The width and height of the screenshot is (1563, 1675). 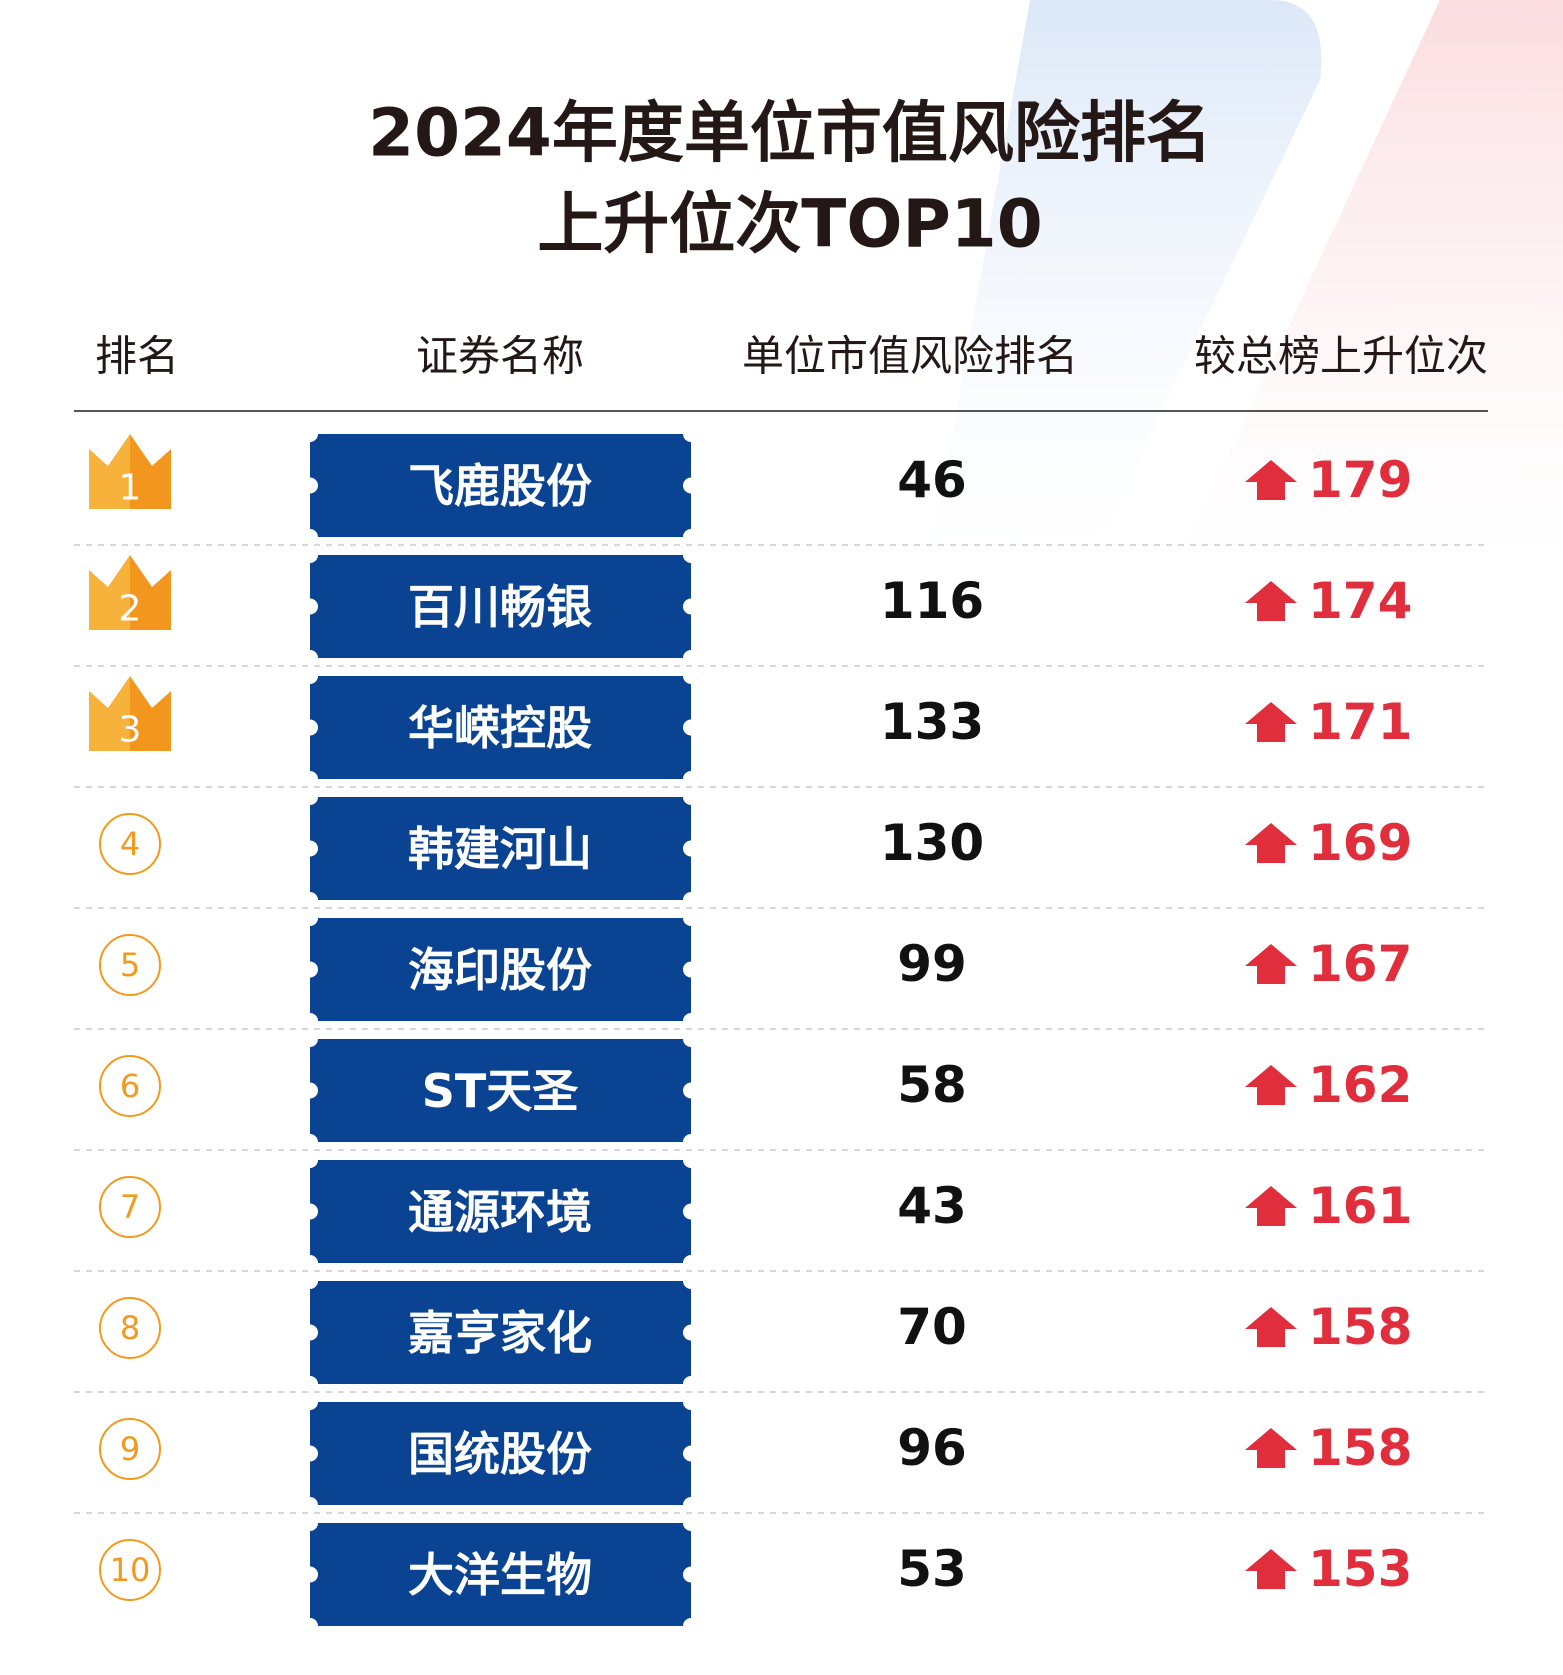 What do you see at coordinates (1126, 280) in the screenshot?
I see `bg-shape-blue` at bounding box center [1126, 280].